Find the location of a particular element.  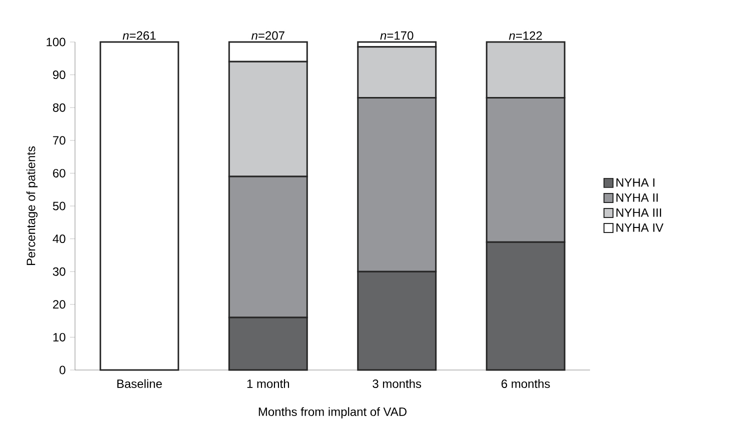

y-tick-label: 70 is located at coordinates (59, 140).